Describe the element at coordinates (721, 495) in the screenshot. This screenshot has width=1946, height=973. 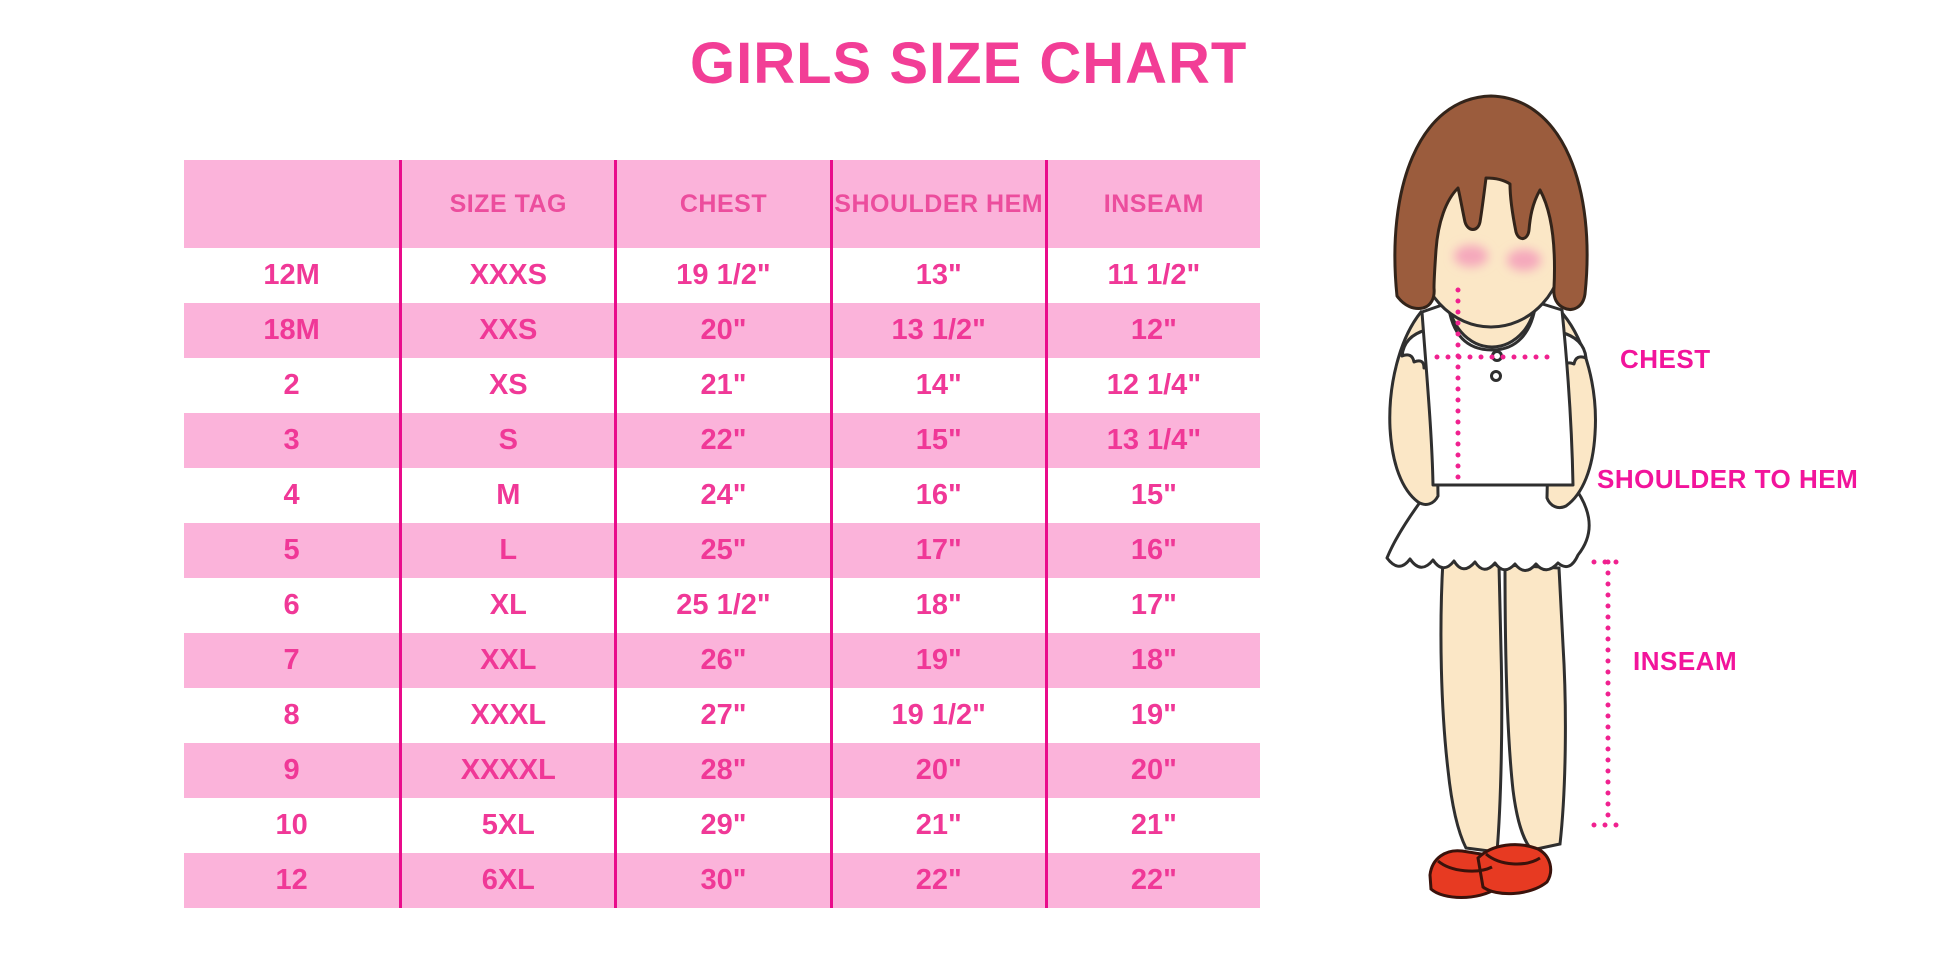
I see `table-cell: 24"` at that location.